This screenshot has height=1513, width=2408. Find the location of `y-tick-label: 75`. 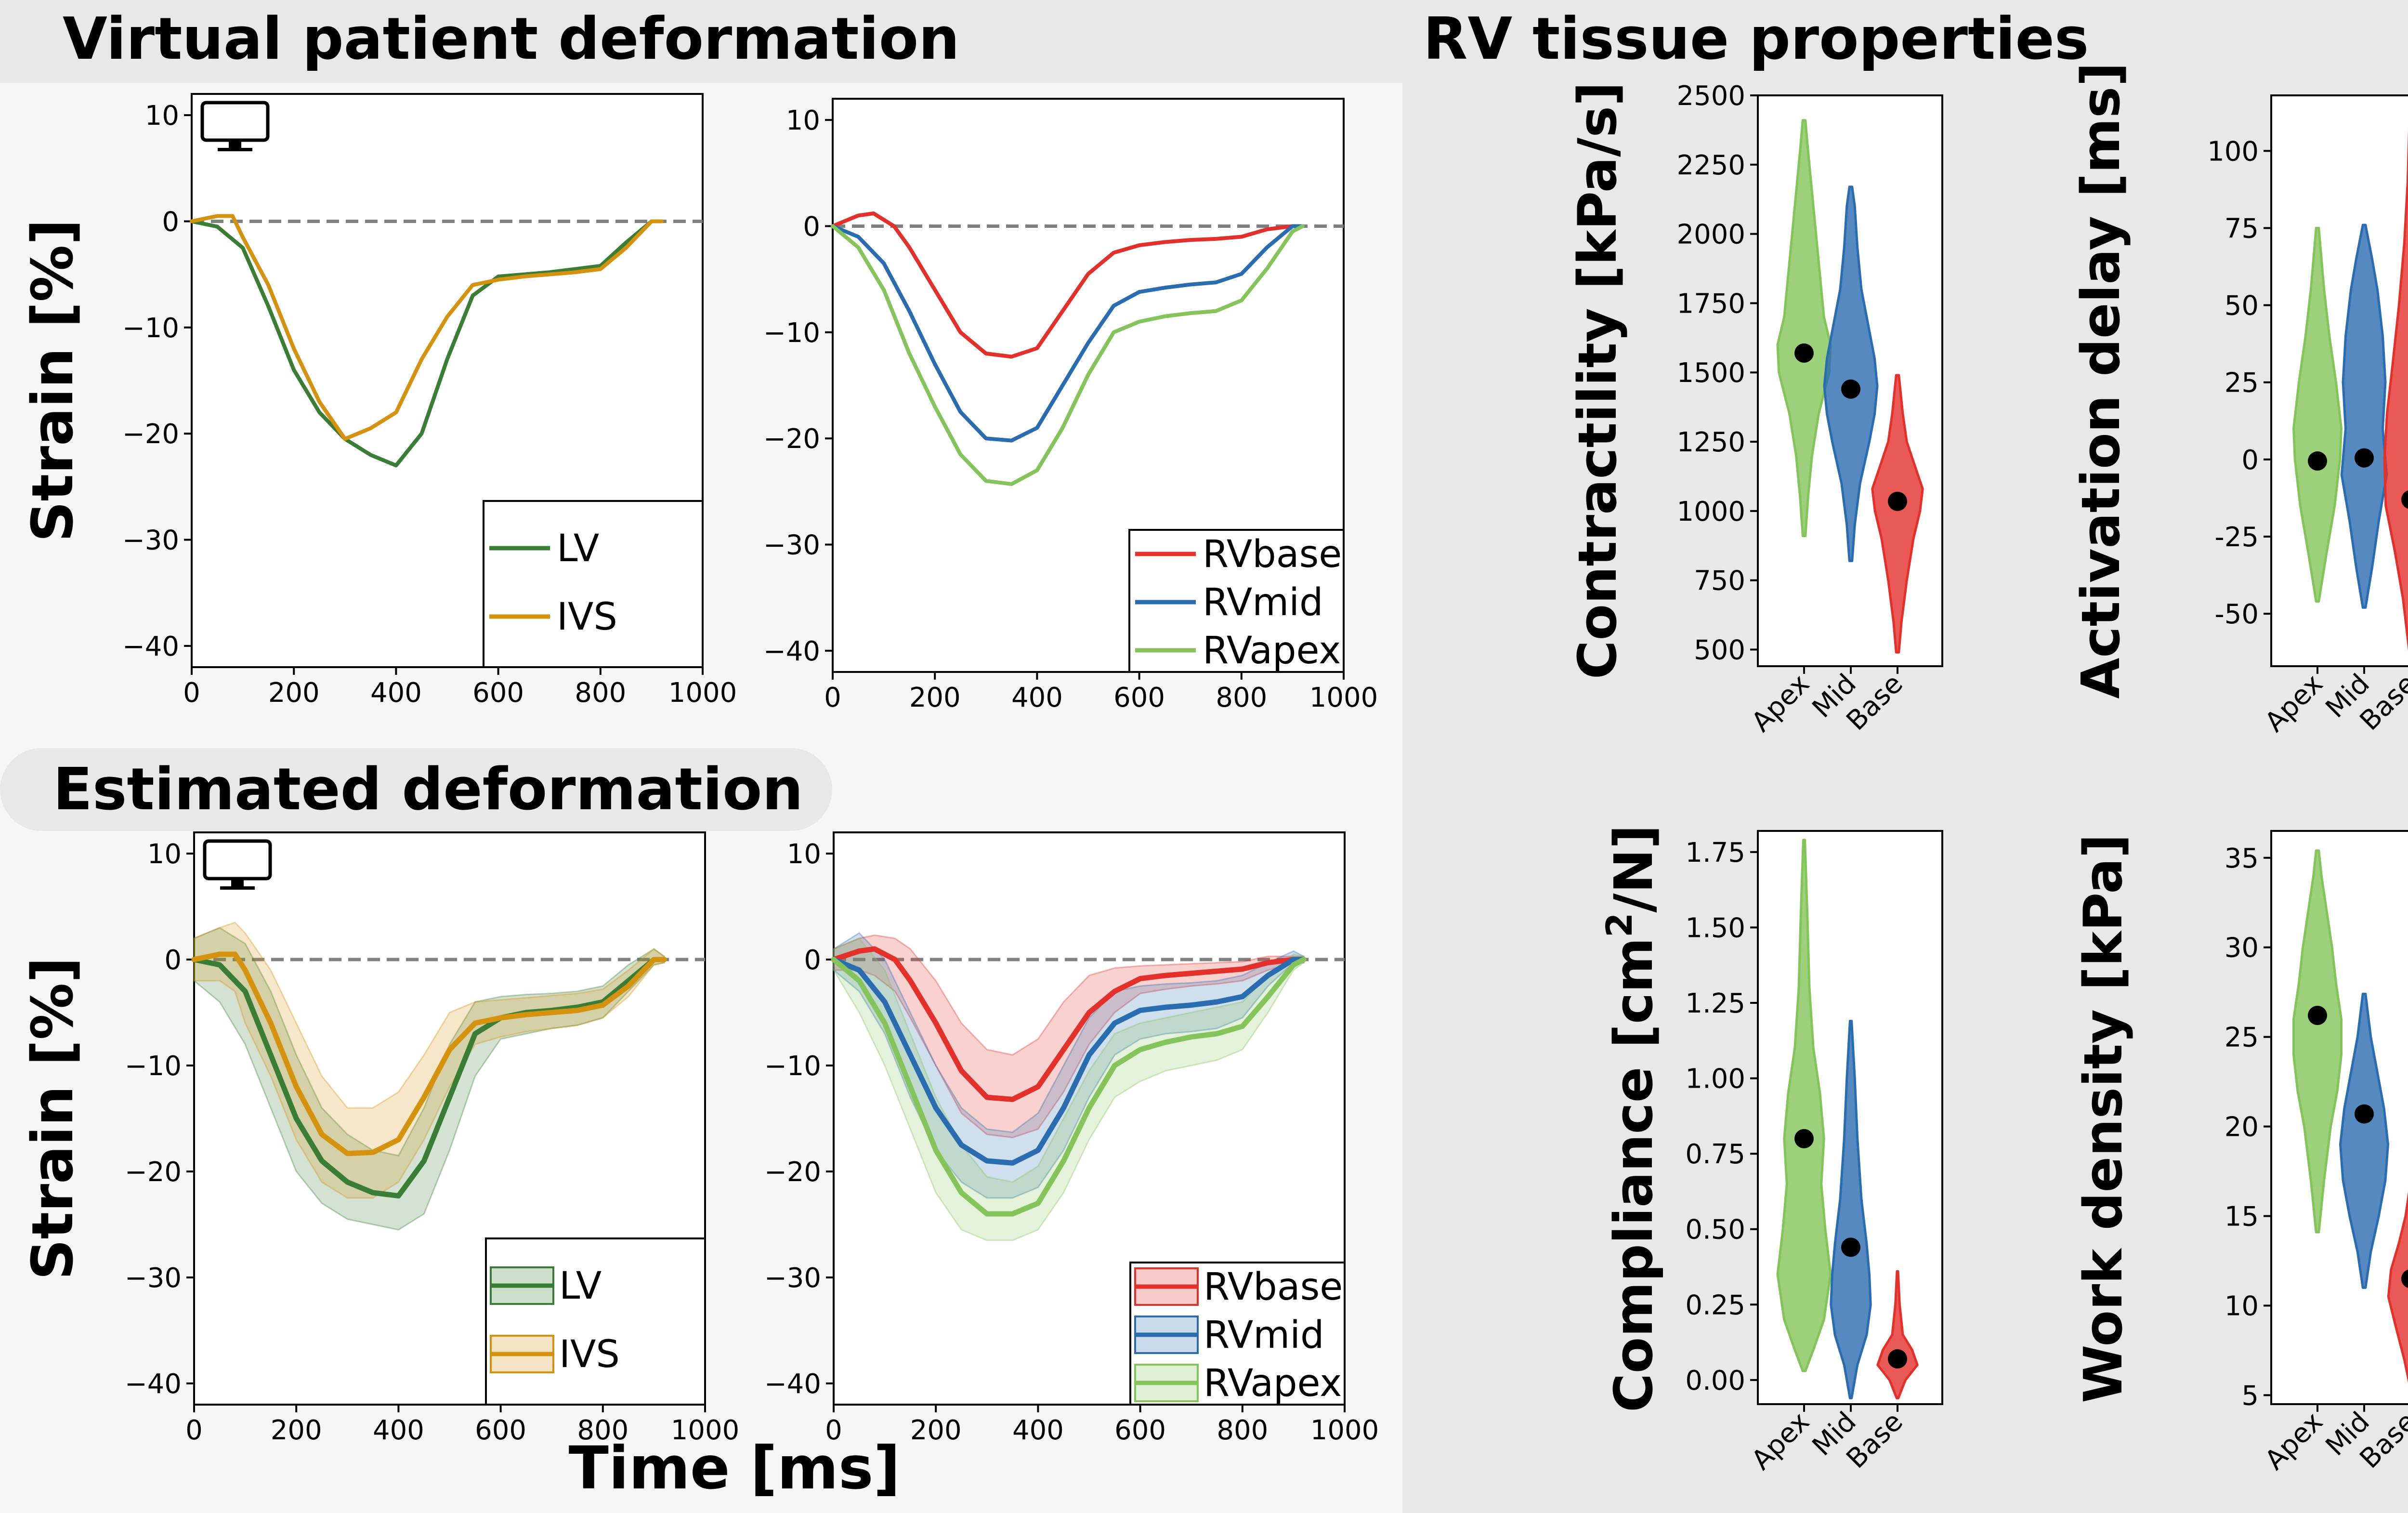

y-tick-label: 75 is located at coordinates (2242, 228).